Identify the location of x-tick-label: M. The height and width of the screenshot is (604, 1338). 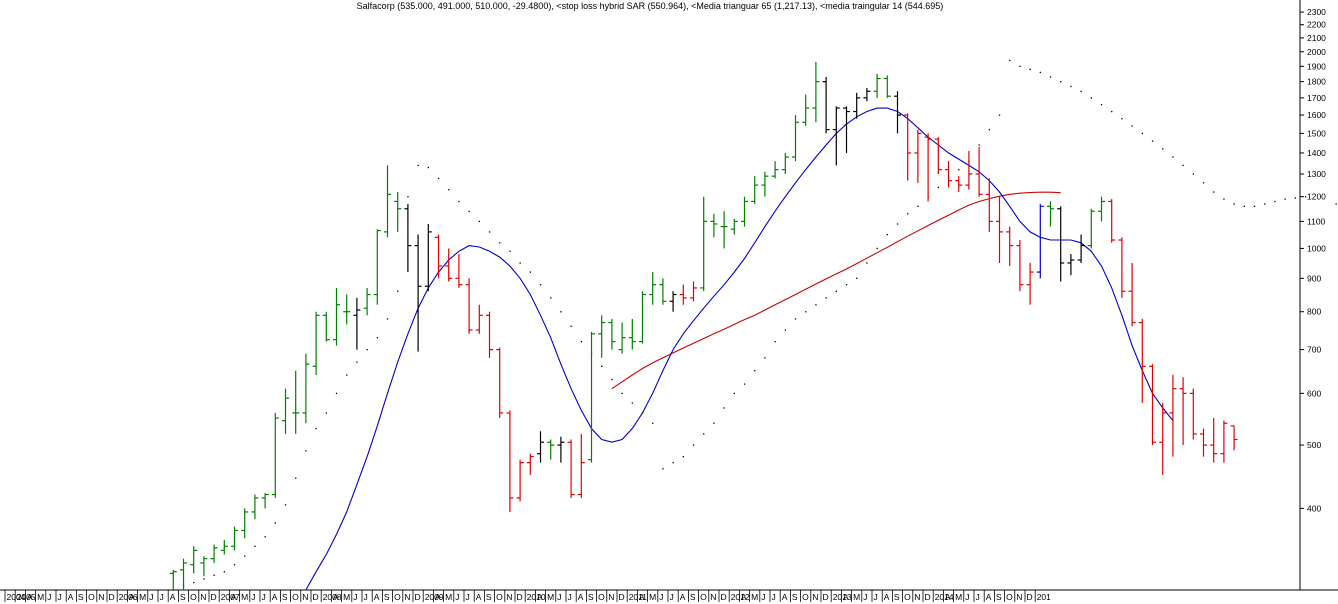
(652, 597).